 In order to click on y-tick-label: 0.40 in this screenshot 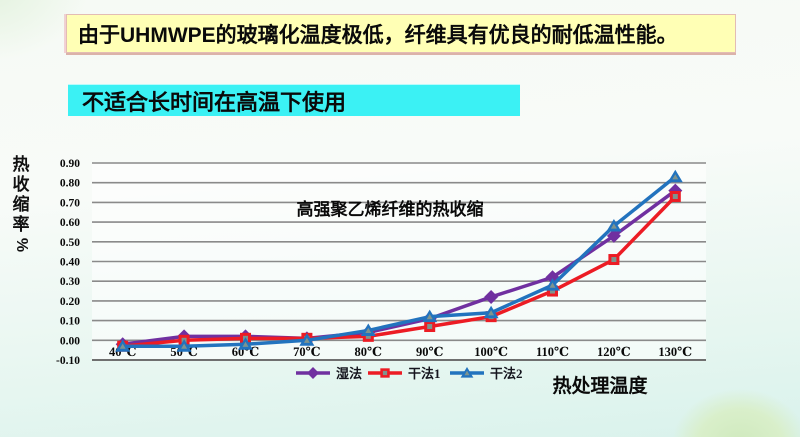, I will do `click(70, 263)`.